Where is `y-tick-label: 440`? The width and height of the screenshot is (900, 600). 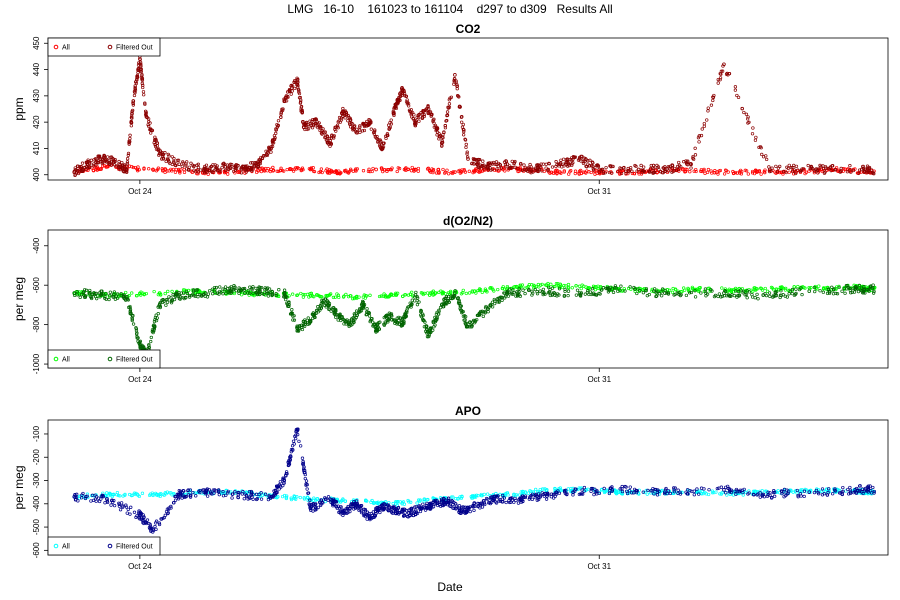 y-tick-label: 440 is located at coordinates (36, 69).